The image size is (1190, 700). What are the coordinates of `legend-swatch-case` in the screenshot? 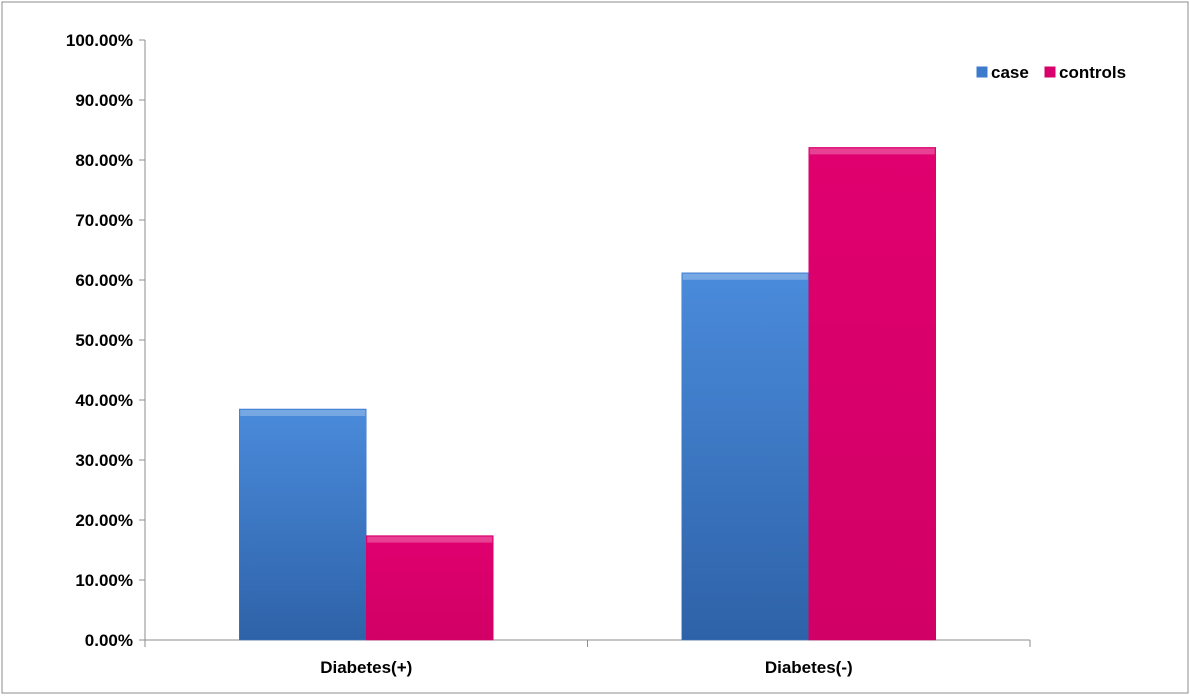 It's located at (982, 72).